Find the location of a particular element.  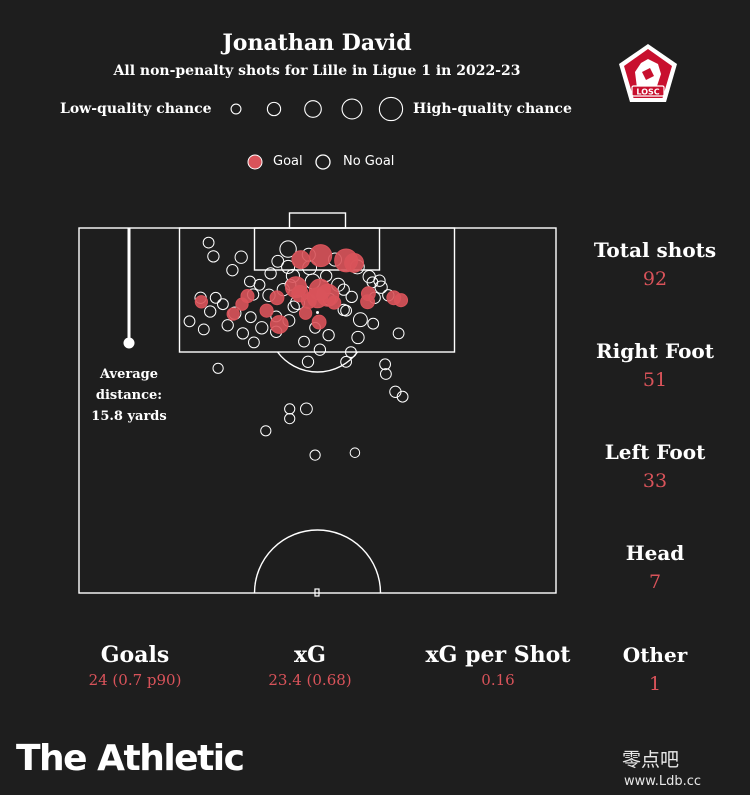

center-circle is located at coordinates (317, 561).